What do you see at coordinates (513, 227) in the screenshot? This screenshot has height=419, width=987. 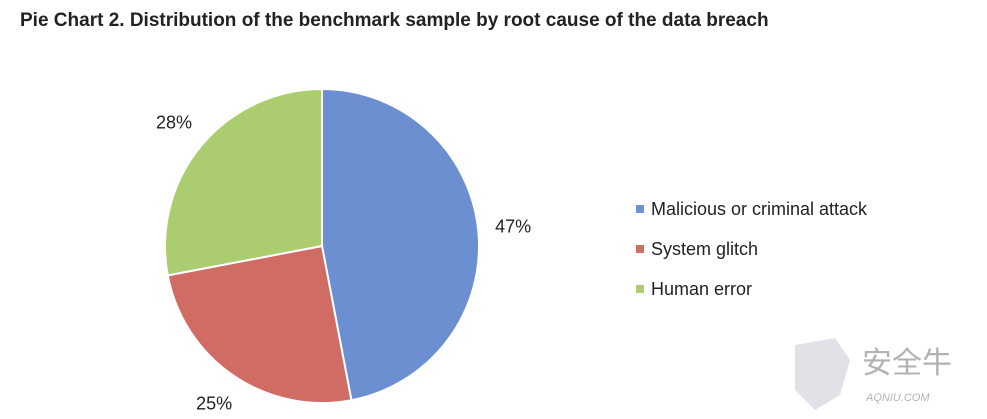 I see `data-label: 47%` at bounding box center [513, 227].